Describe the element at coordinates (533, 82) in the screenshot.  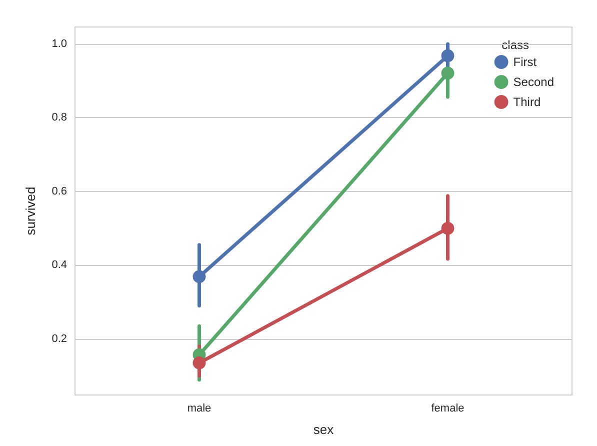
I see `legend-label: Second` at that location.